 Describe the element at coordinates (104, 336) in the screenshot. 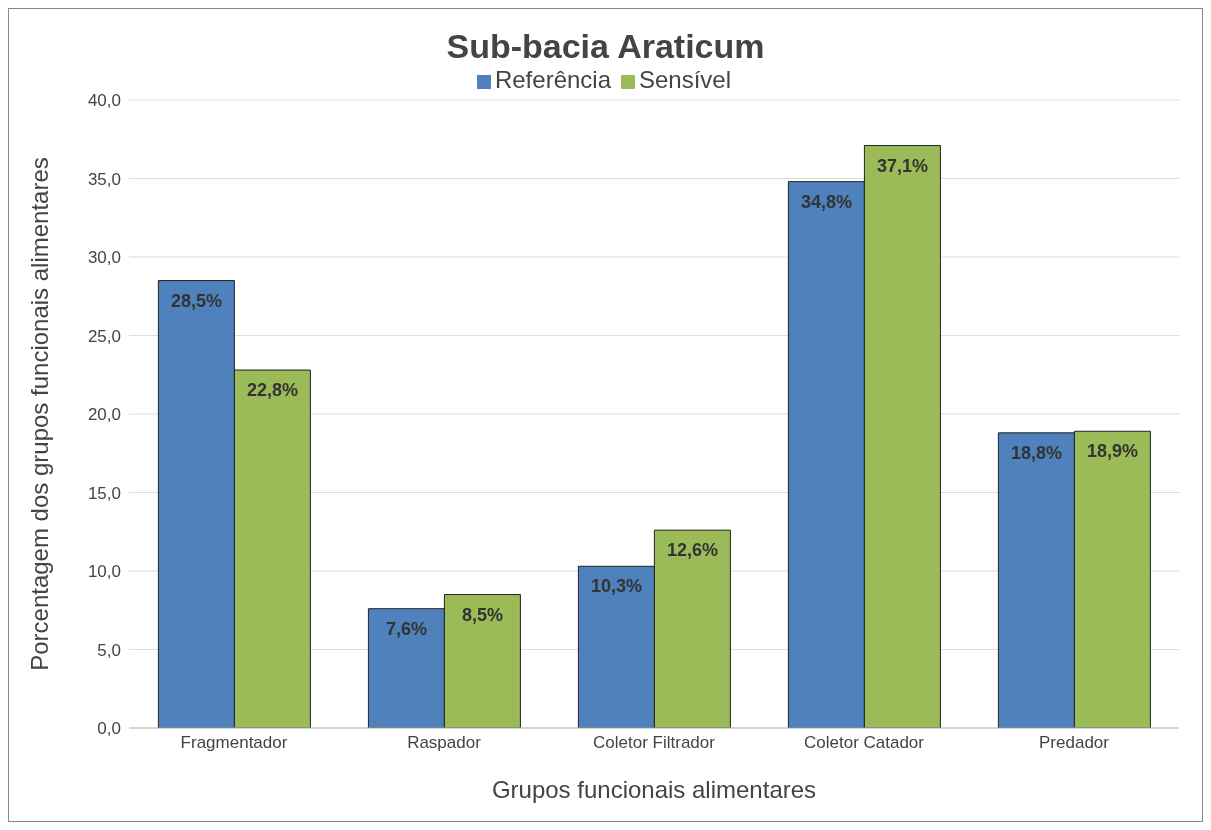

I see `y-tick-label: 25,0` at that location.